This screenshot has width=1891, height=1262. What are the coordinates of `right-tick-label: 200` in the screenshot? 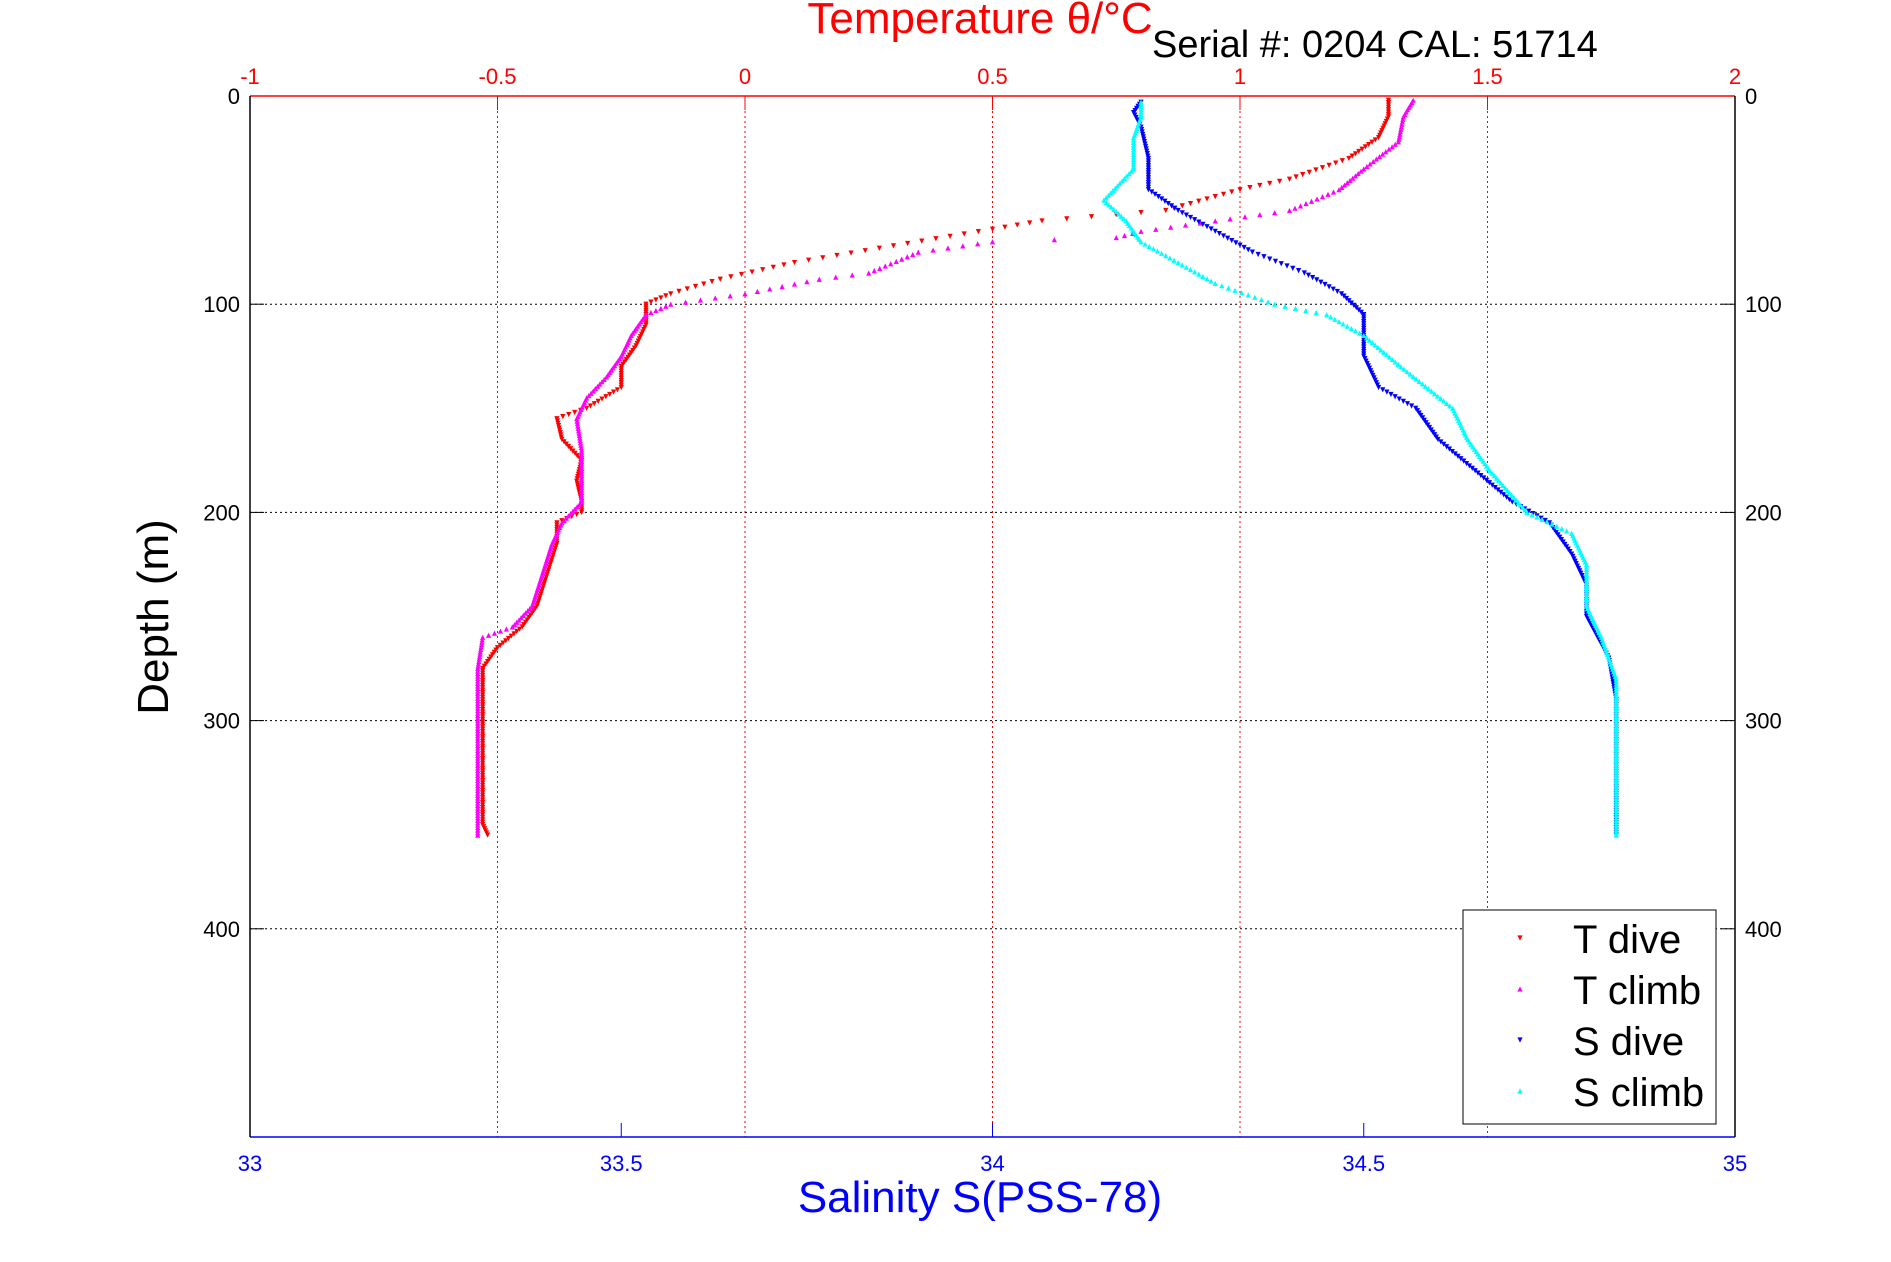 It's located at (1763, 512).